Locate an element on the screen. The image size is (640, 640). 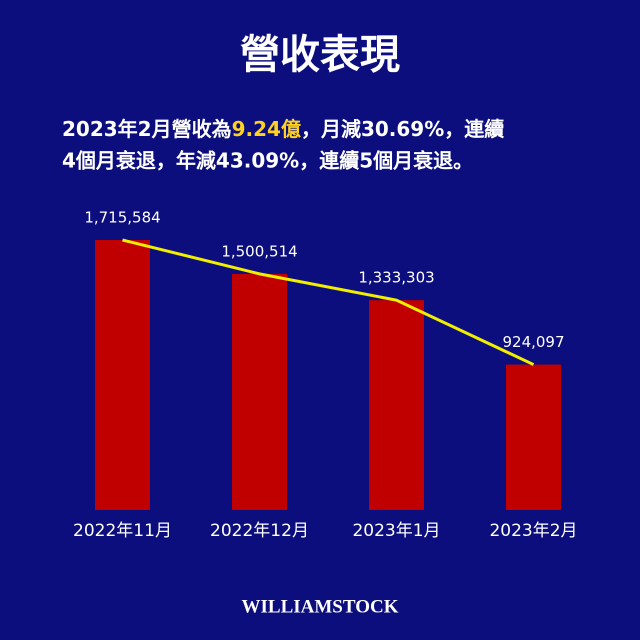
x-tick-label: 2022年11月 is located at coordinates (122, 531).